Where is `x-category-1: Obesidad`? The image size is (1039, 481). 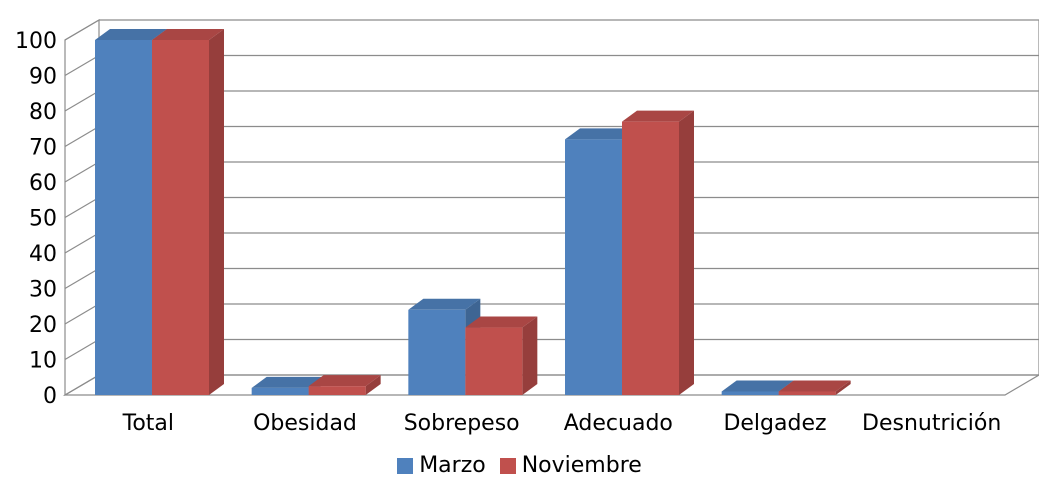 x-category-1: Obesidad is located at coordinates (305, 423).